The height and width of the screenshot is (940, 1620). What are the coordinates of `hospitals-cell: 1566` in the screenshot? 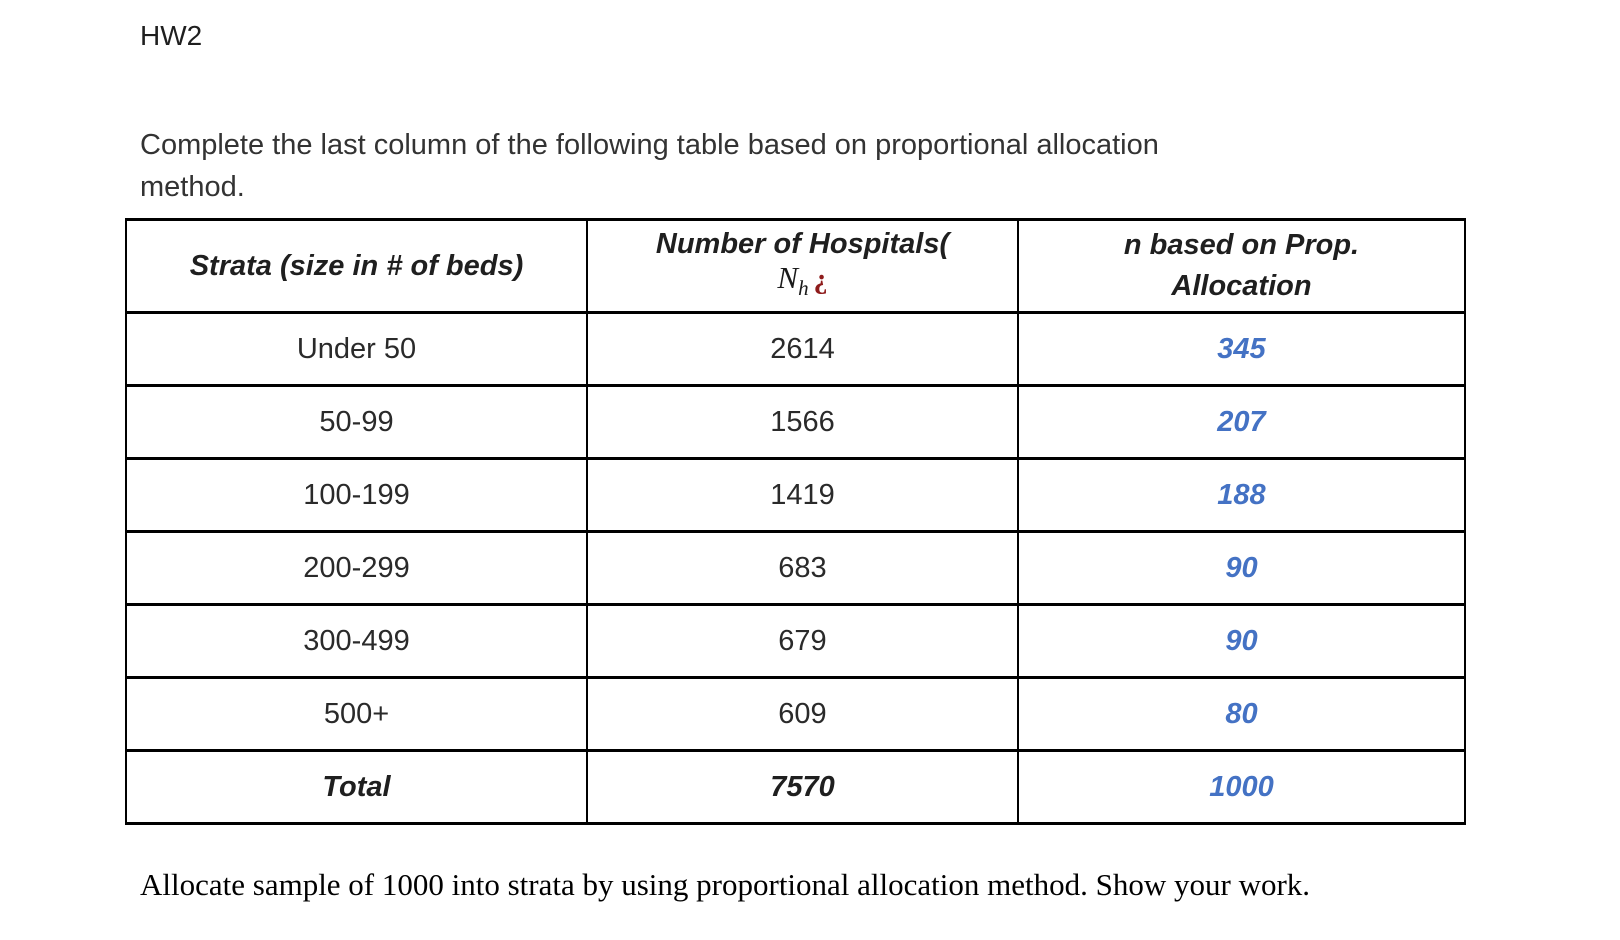 It's located at (802, 422).